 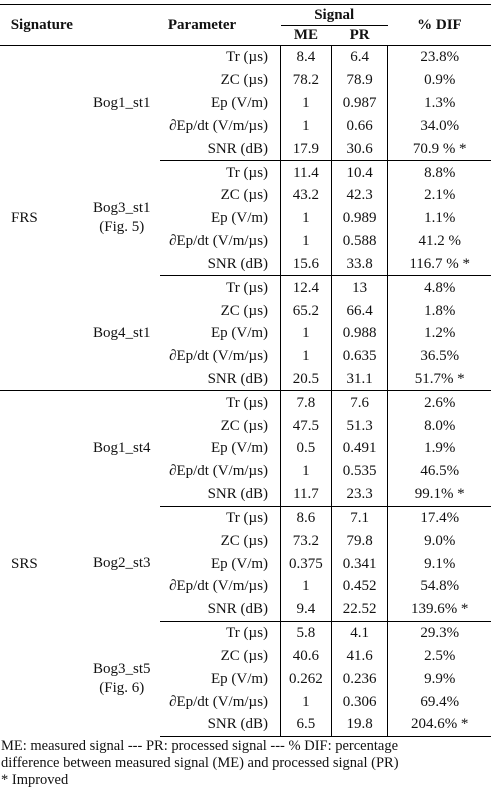 I want to click on me-value-cell: 15.6, so click(x=306, y=264).